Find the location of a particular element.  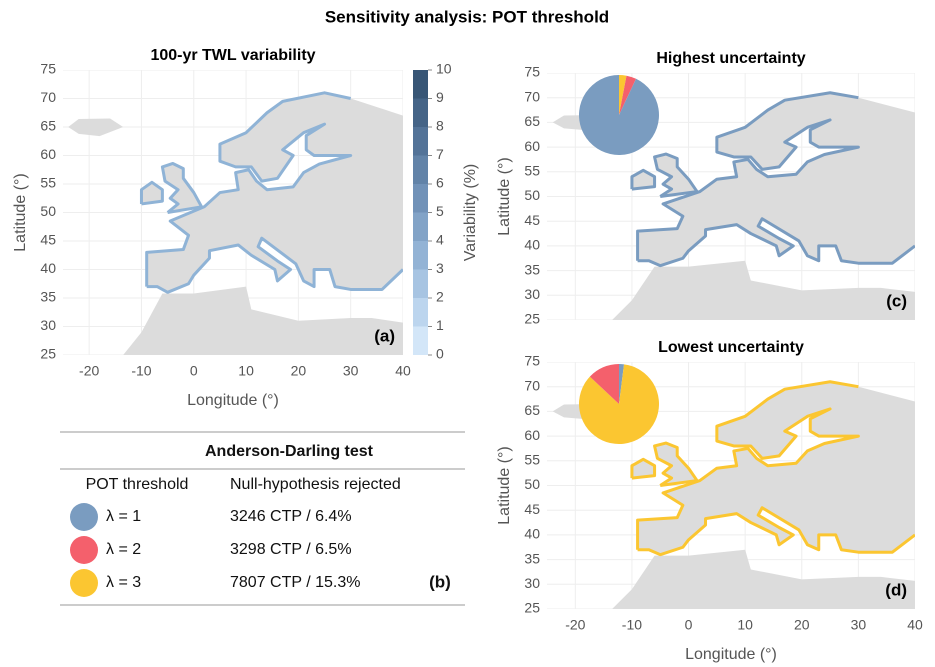

figure-title: Sensitivity analysis: POT threshold is located at coordinates (467, 16).